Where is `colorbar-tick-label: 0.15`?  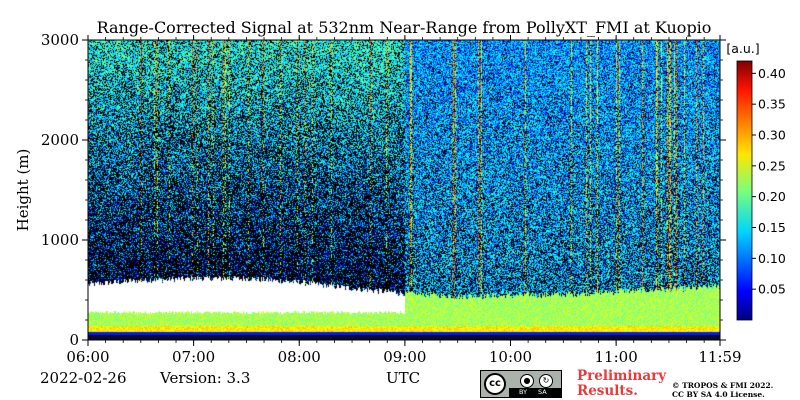
colorbar-tick-label: 0.15 is located at coordinates (772, 227).